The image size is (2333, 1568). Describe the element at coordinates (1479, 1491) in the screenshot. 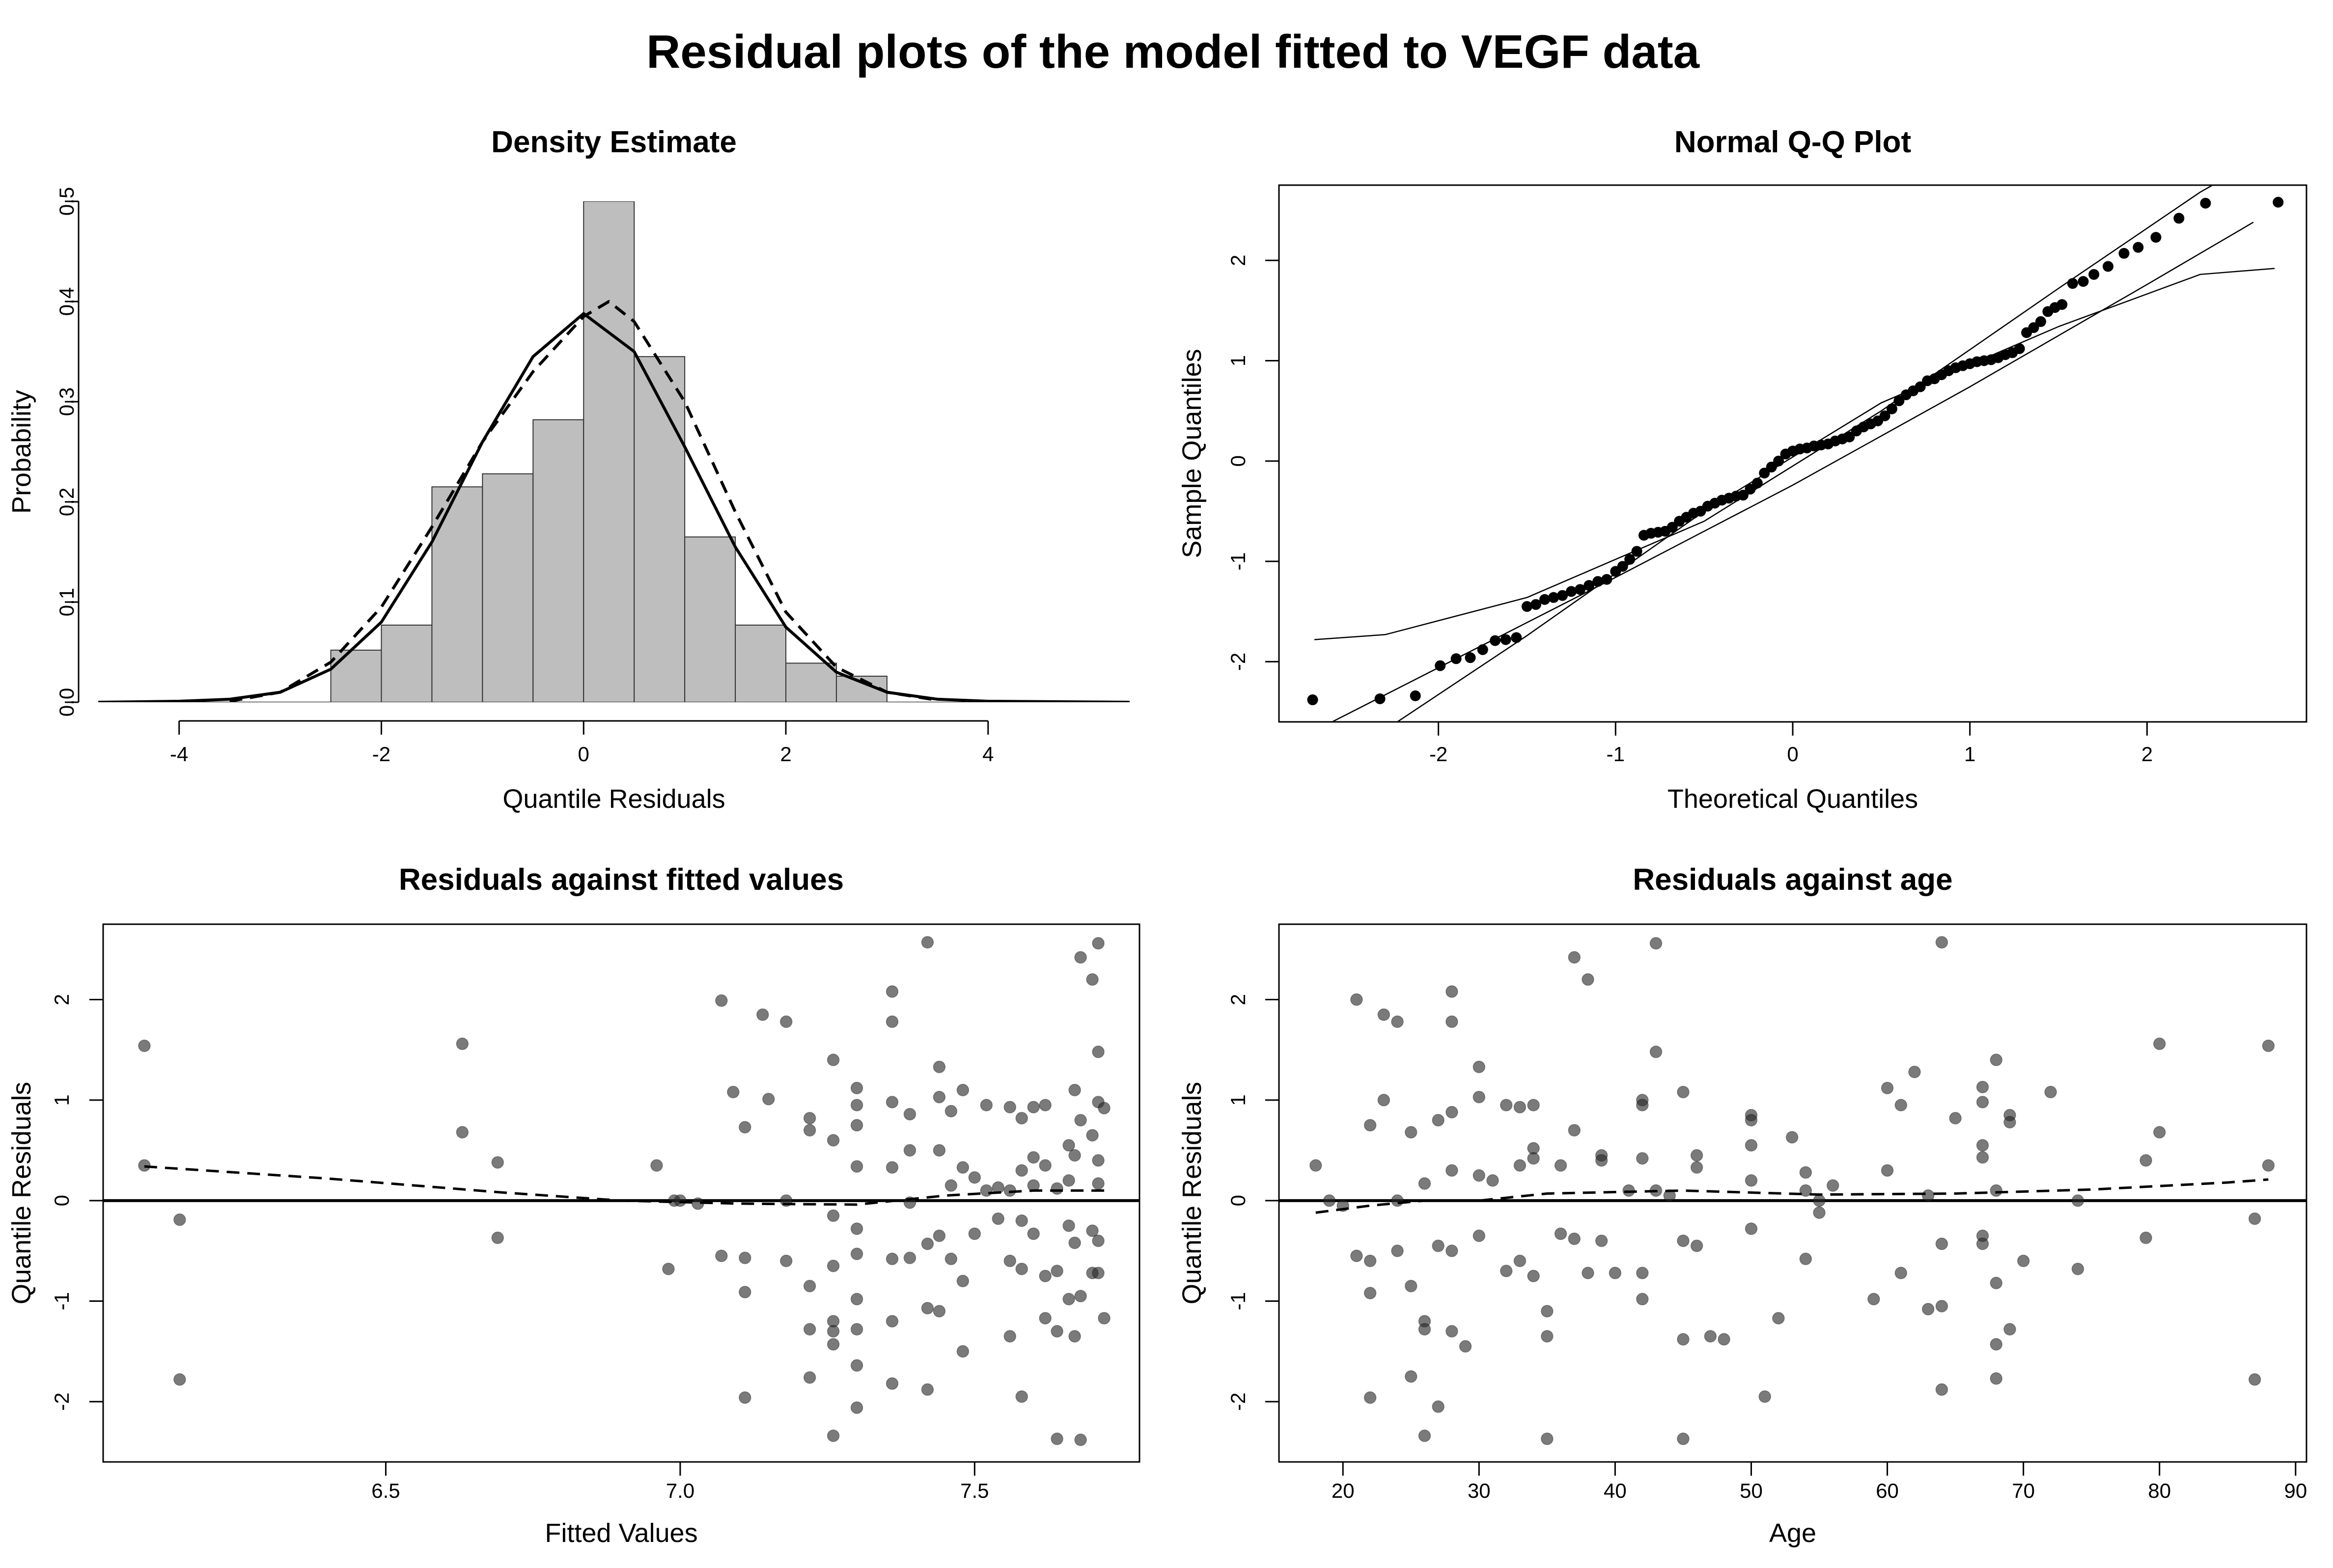

I see `x-tick-label: 30` at that location.